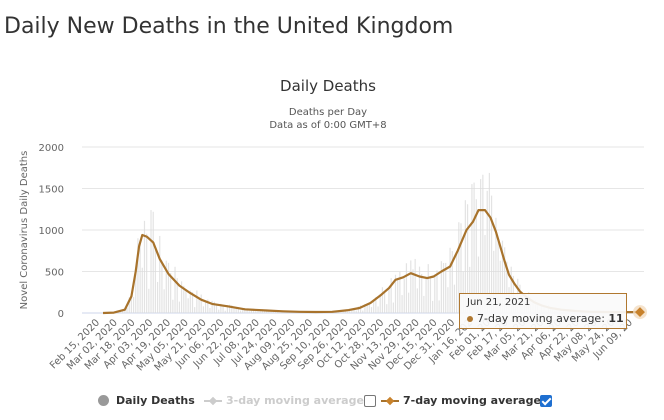 The image size is (664, 420). Describe the element at coordinates (284, 400) in the screenshot. I see `legend-item-3day: 3-day moving average` at that location.